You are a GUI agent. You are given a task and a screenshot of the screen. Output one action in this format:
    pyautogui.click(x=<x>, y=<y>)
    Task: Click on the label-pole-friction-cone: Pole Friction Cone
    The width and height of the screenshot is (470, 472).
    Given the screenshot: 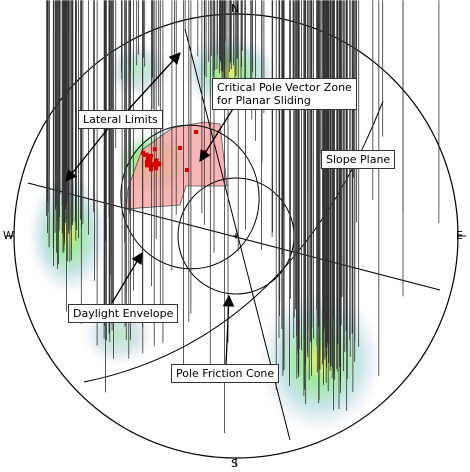 What is the action you would take?
    pyautogui.click(x=225, y=373)
    